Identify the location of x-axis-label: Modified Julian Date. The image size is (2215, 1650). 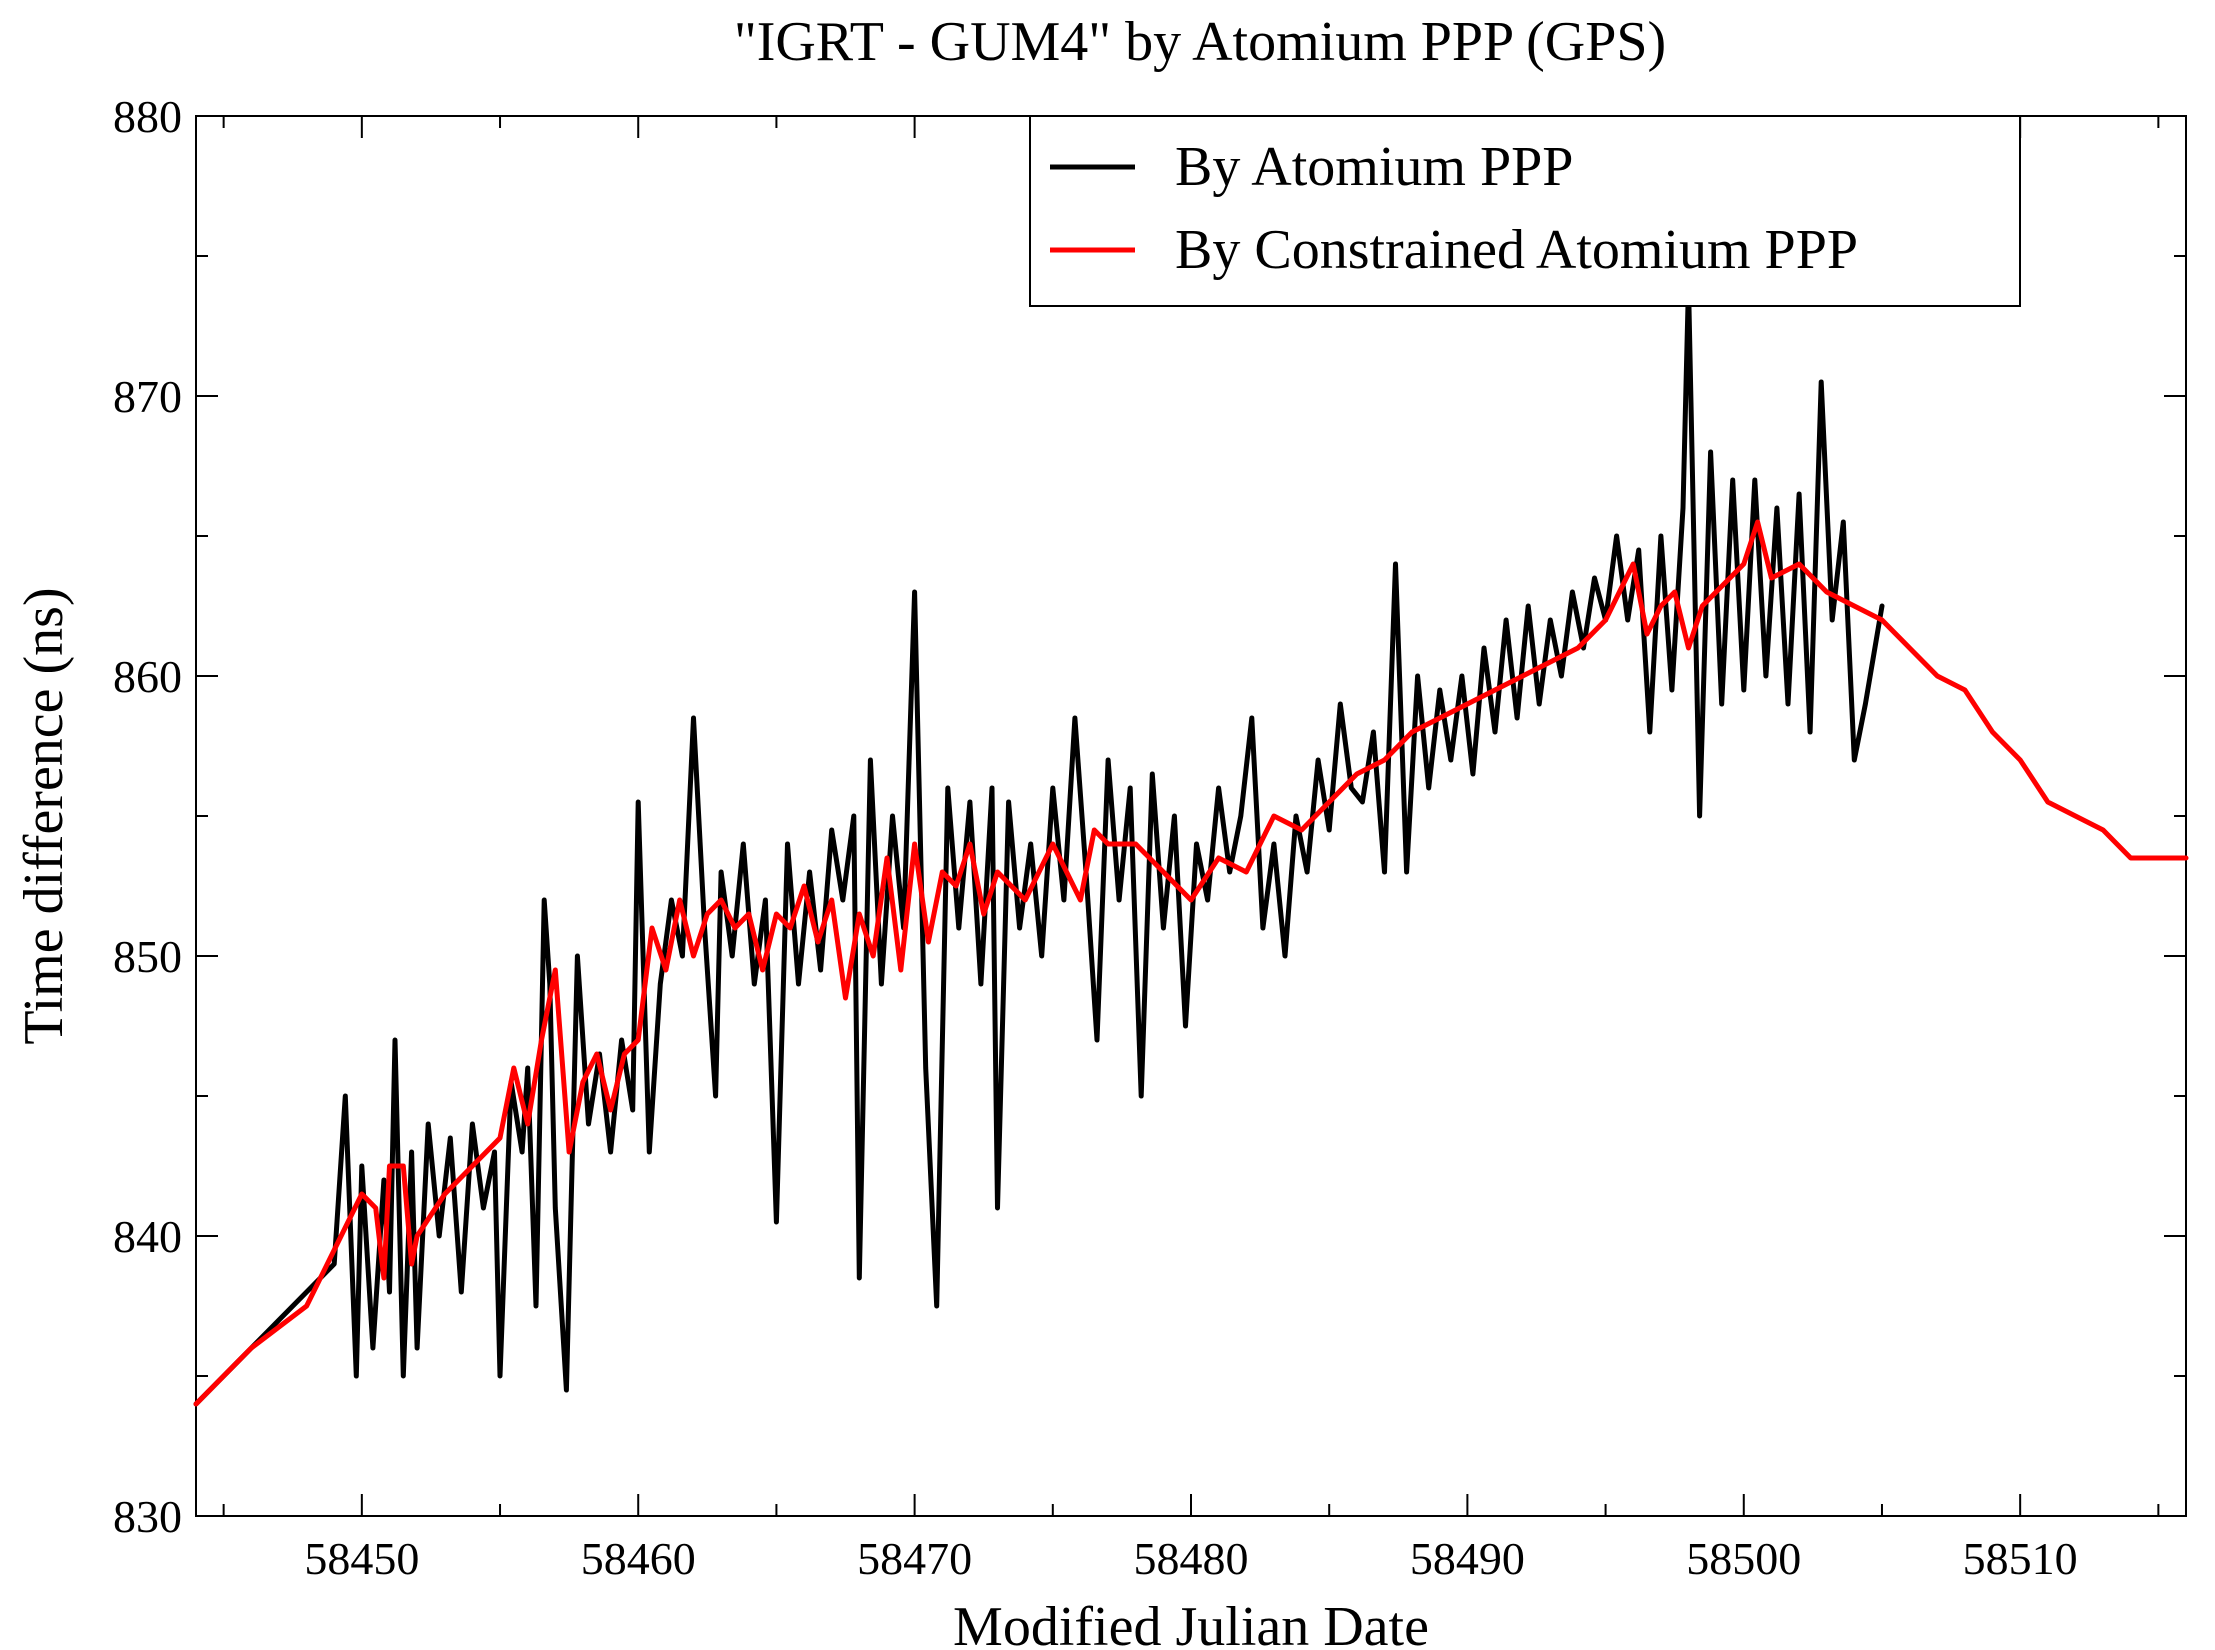
(1191, 1623).